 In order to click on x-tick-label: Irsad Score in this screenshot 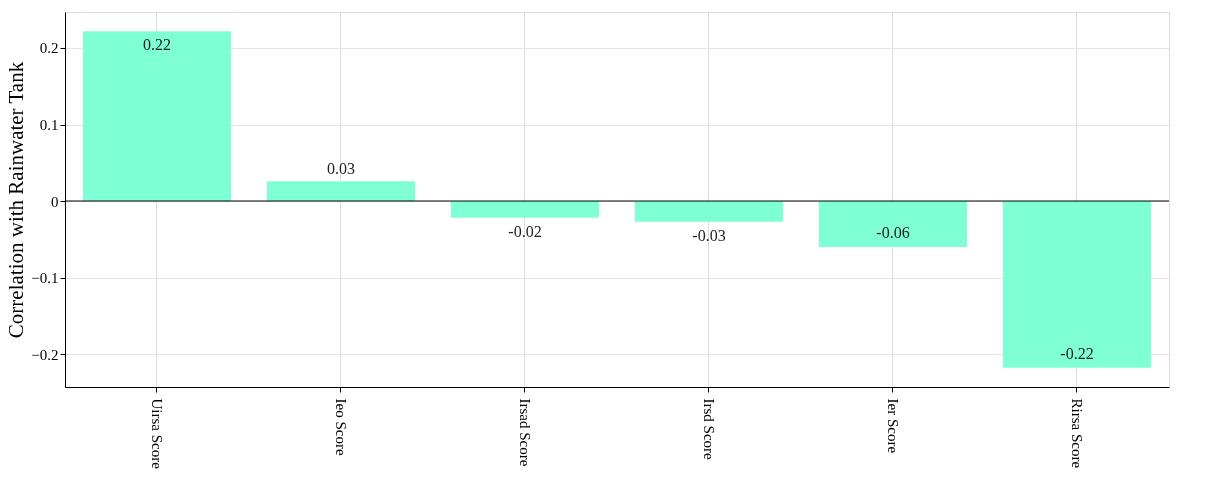, I will do `click(525, 432)`.